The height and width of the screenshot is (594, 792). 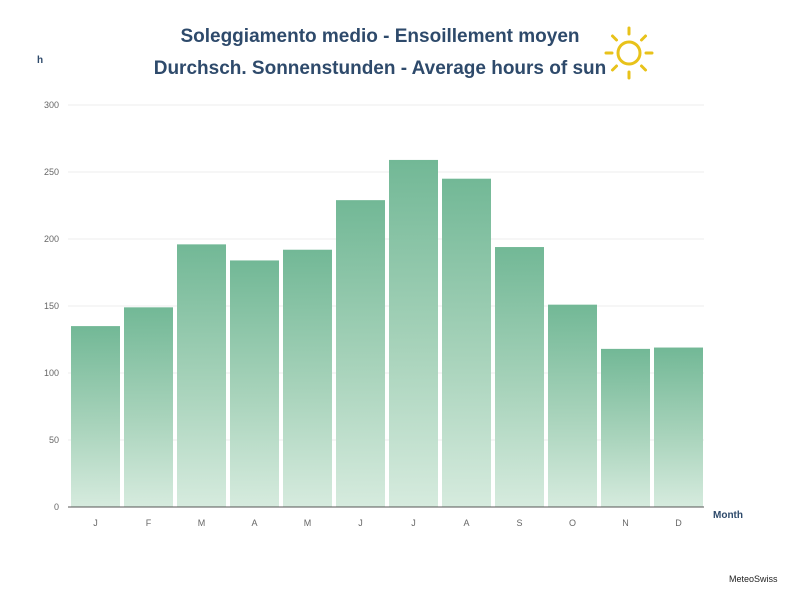 I want to click on y-tick-label: 100, so click(x=51, y=373).